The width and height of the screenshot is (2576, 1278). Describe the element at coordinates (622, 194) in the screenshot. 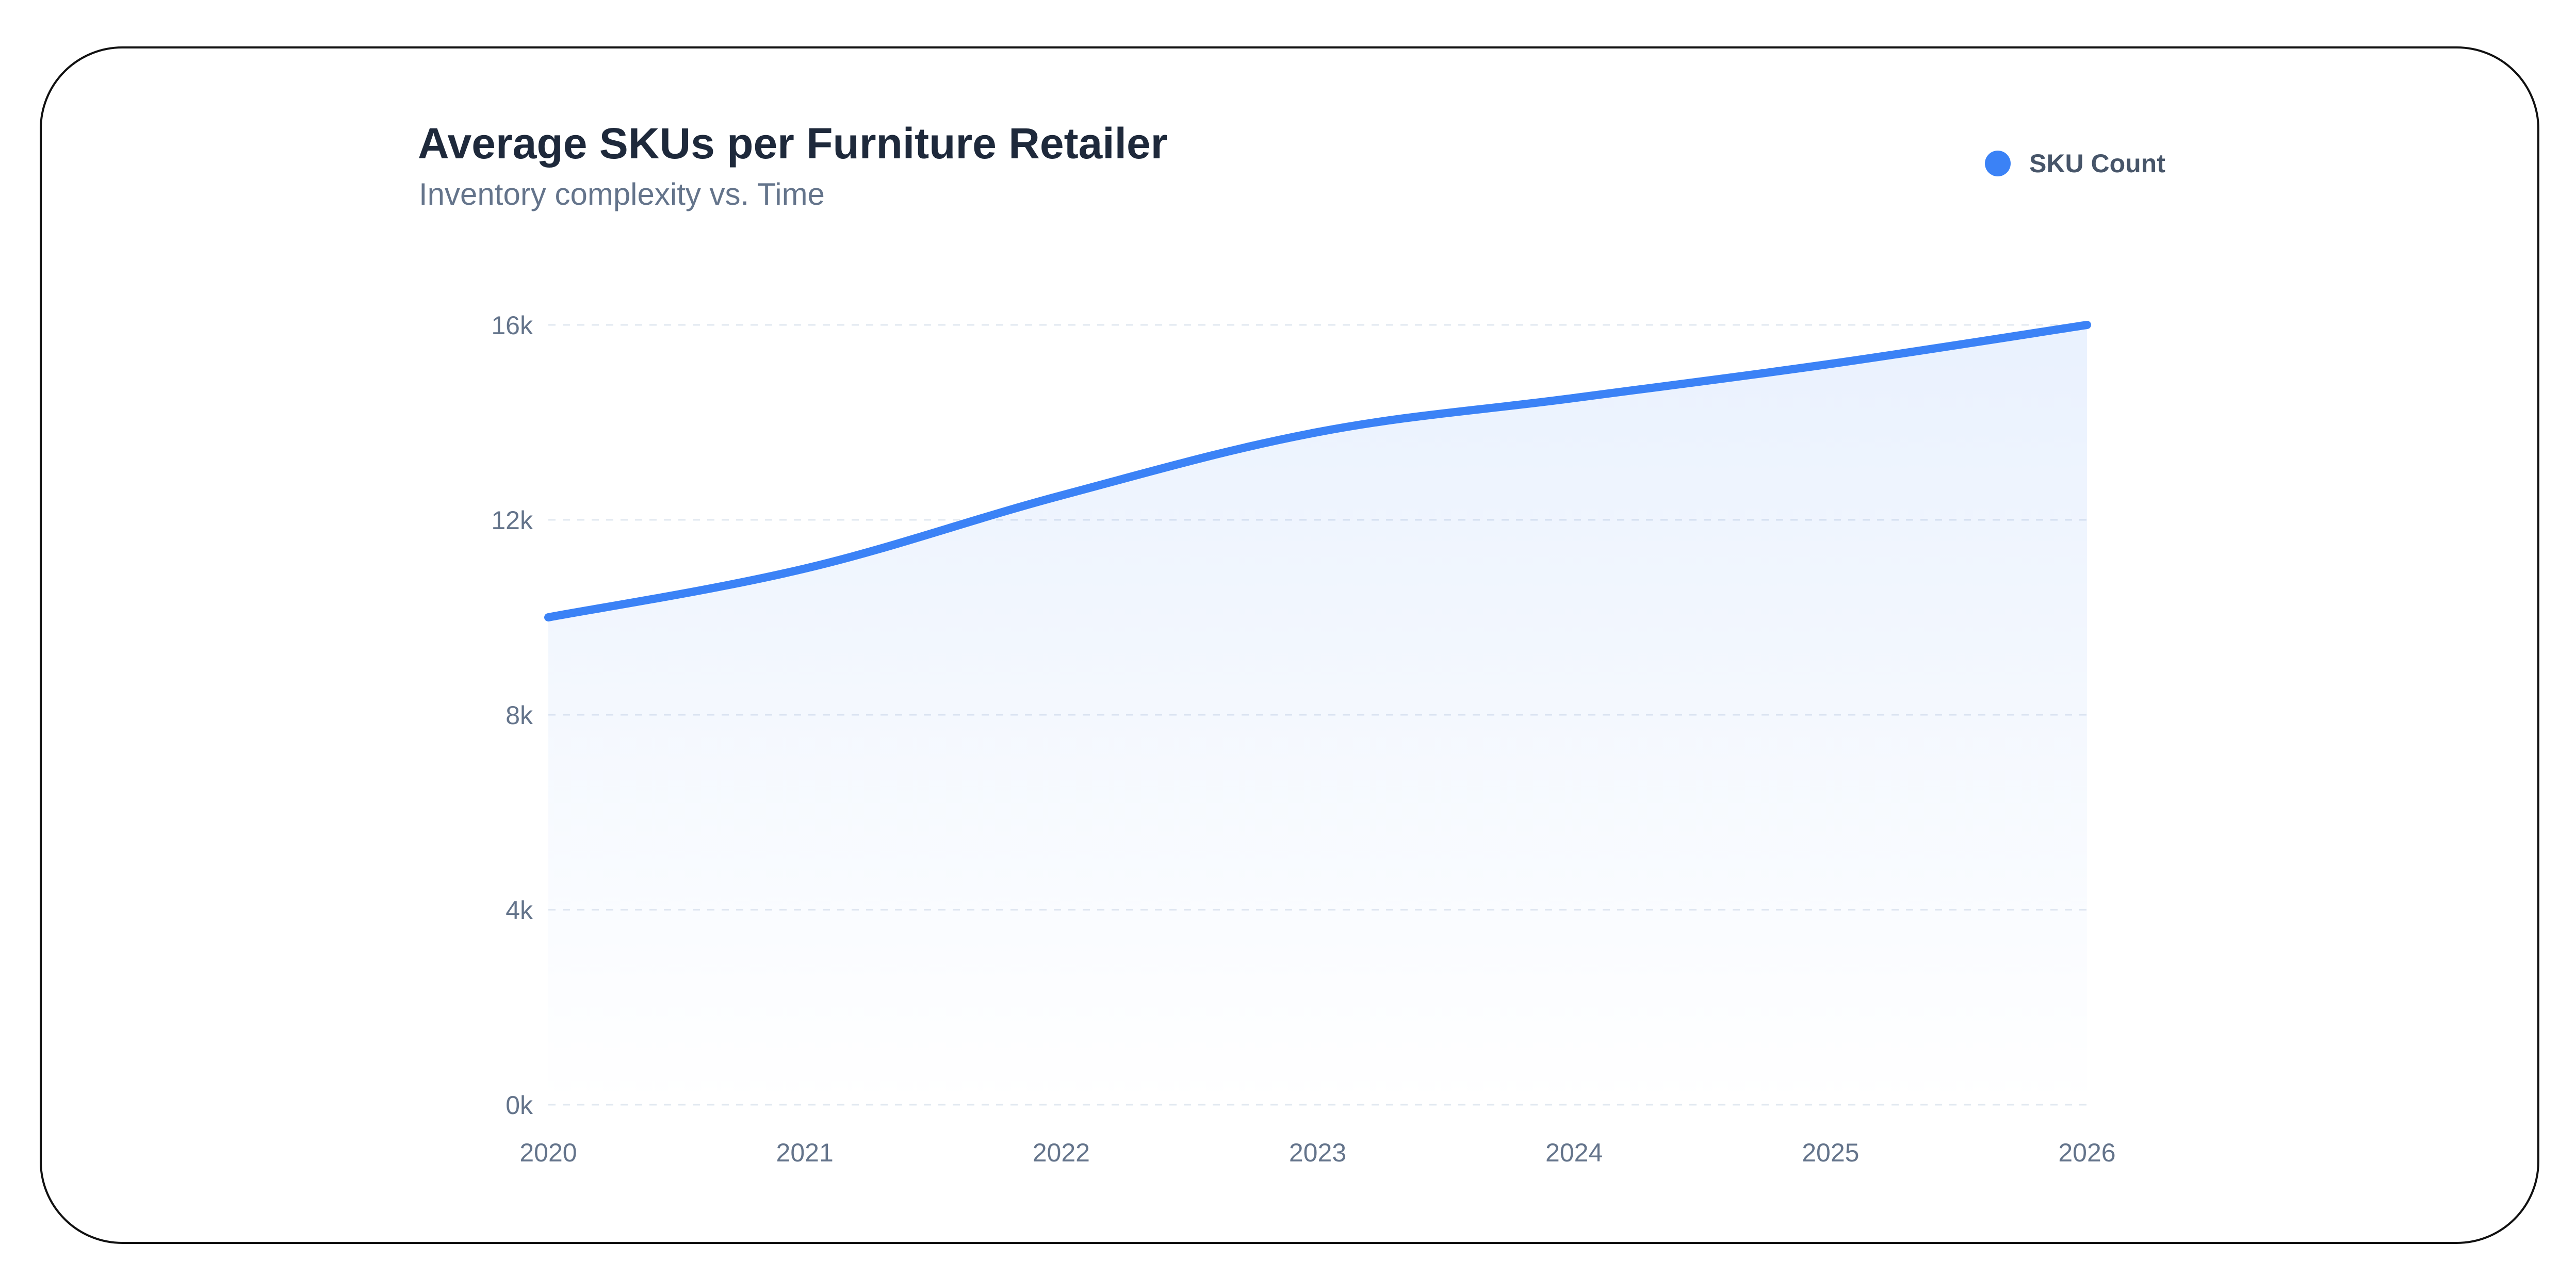

I see `chart-subtitle: Inventory complexity vs. Time` at that location.